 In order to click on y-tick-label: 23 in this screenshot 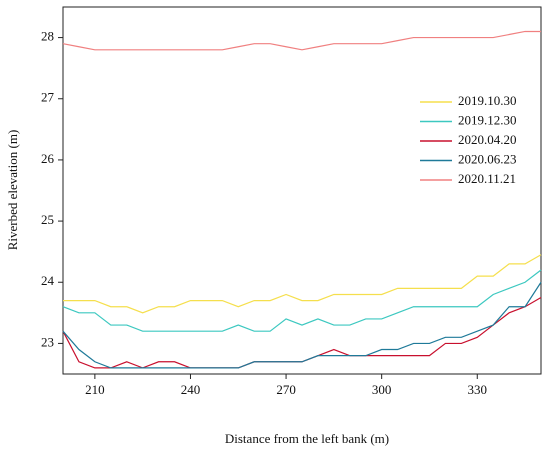, I will do `click(47, 341)`.